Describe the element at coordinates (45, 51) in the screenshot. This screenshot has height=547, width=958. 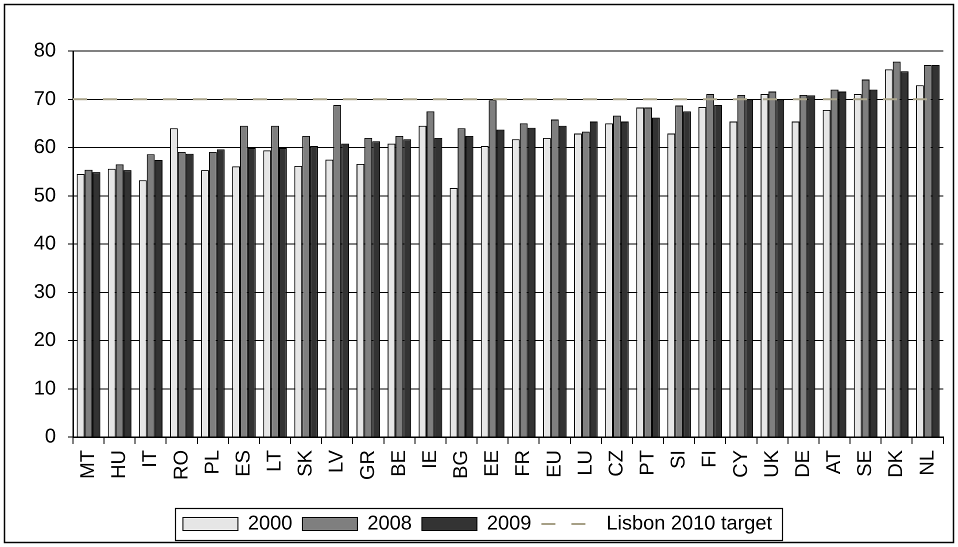
I see `y-tick-label: 80` at that location.